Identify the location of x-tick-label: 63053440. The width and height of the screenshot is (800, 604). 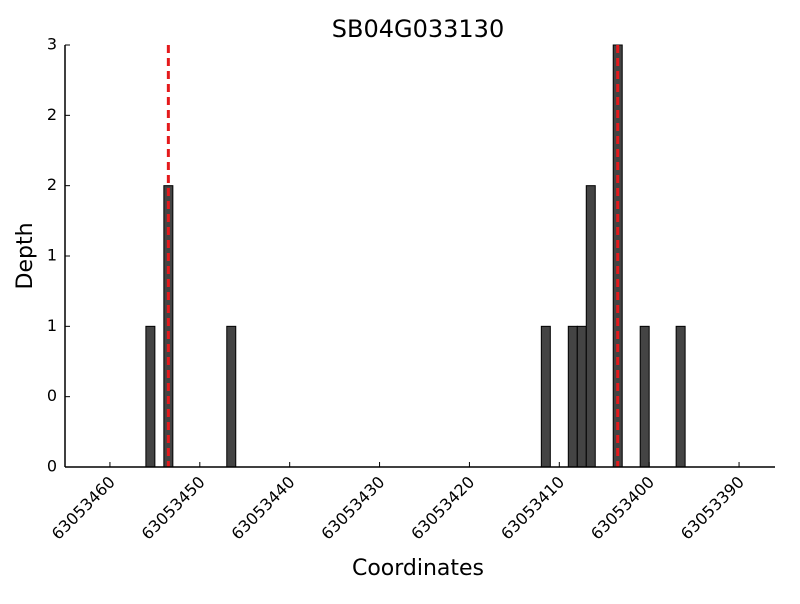
(262, 507).